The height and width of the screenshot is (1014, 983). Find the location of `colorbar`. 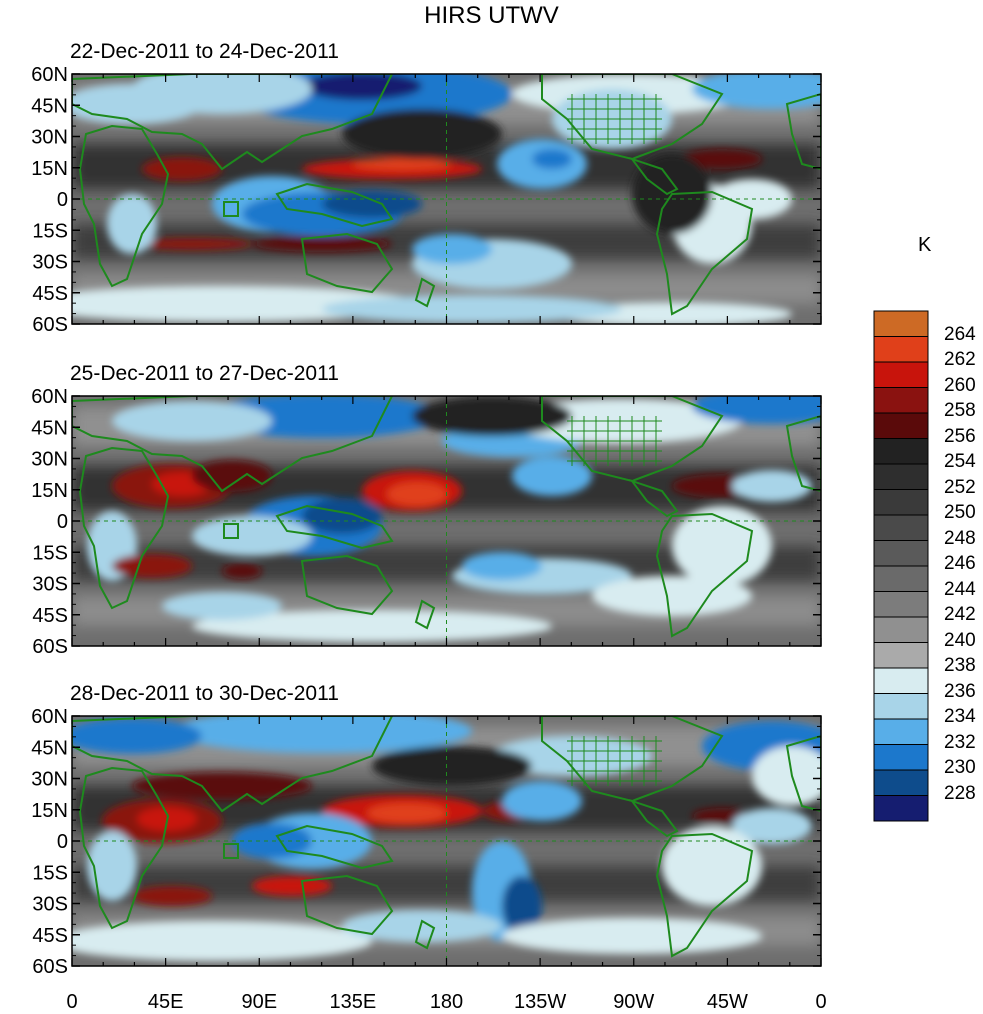

colorbar is located at coordinates (901, 566).